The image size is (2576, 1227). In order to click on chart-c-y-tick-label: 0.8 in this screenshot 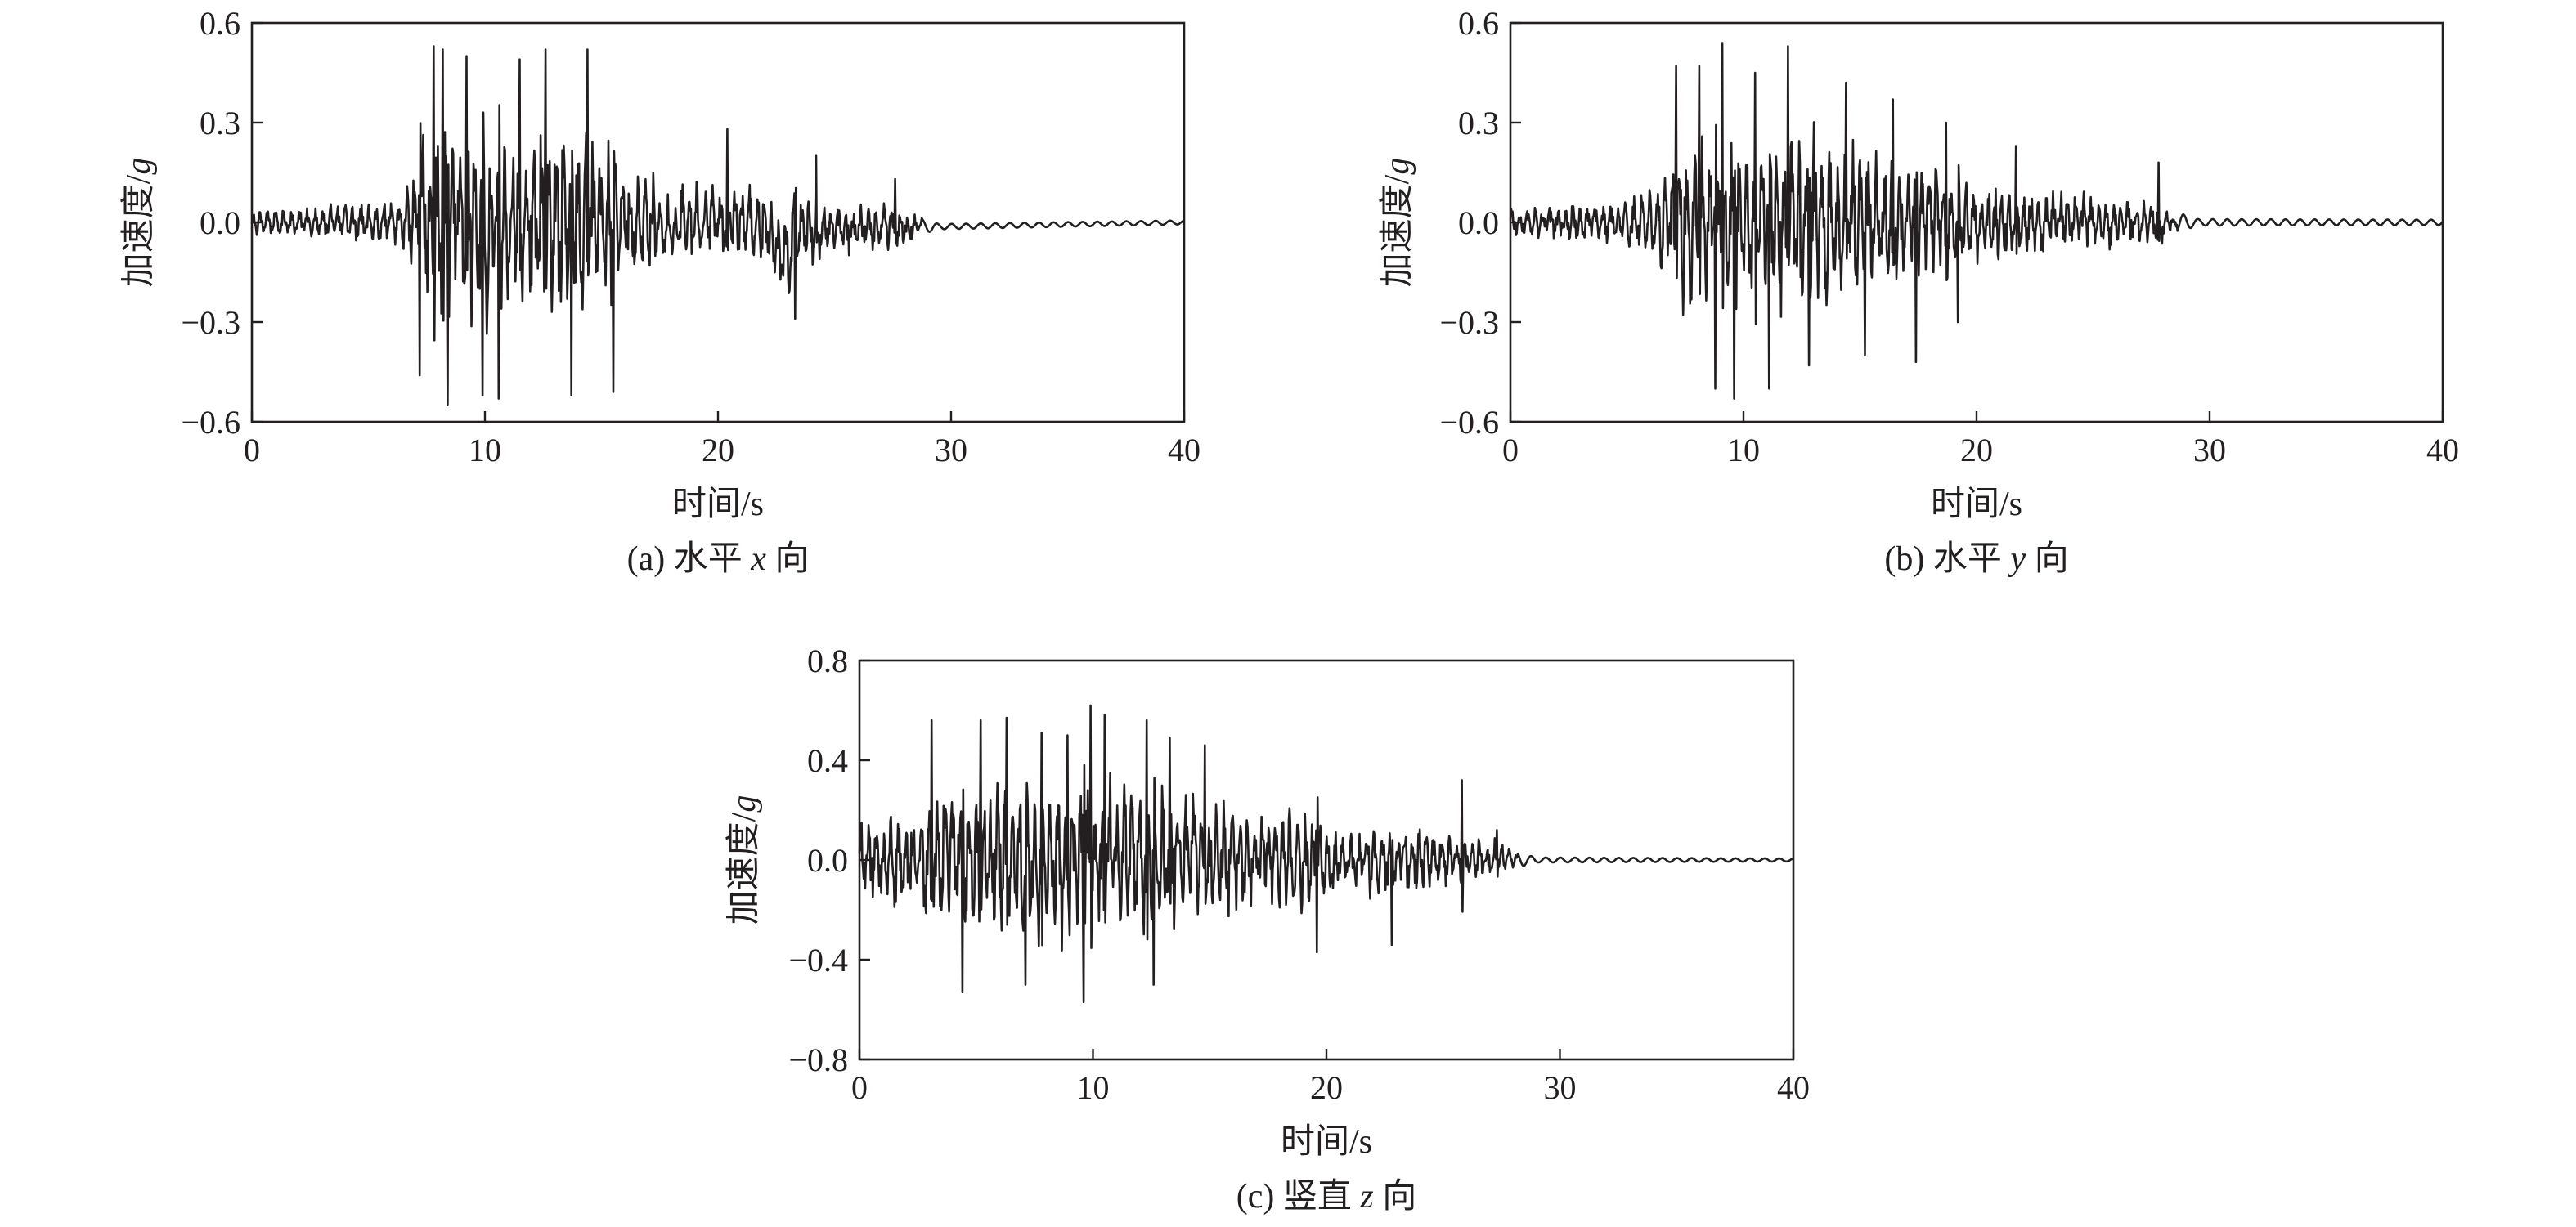, I will do `click(827, 661)`.